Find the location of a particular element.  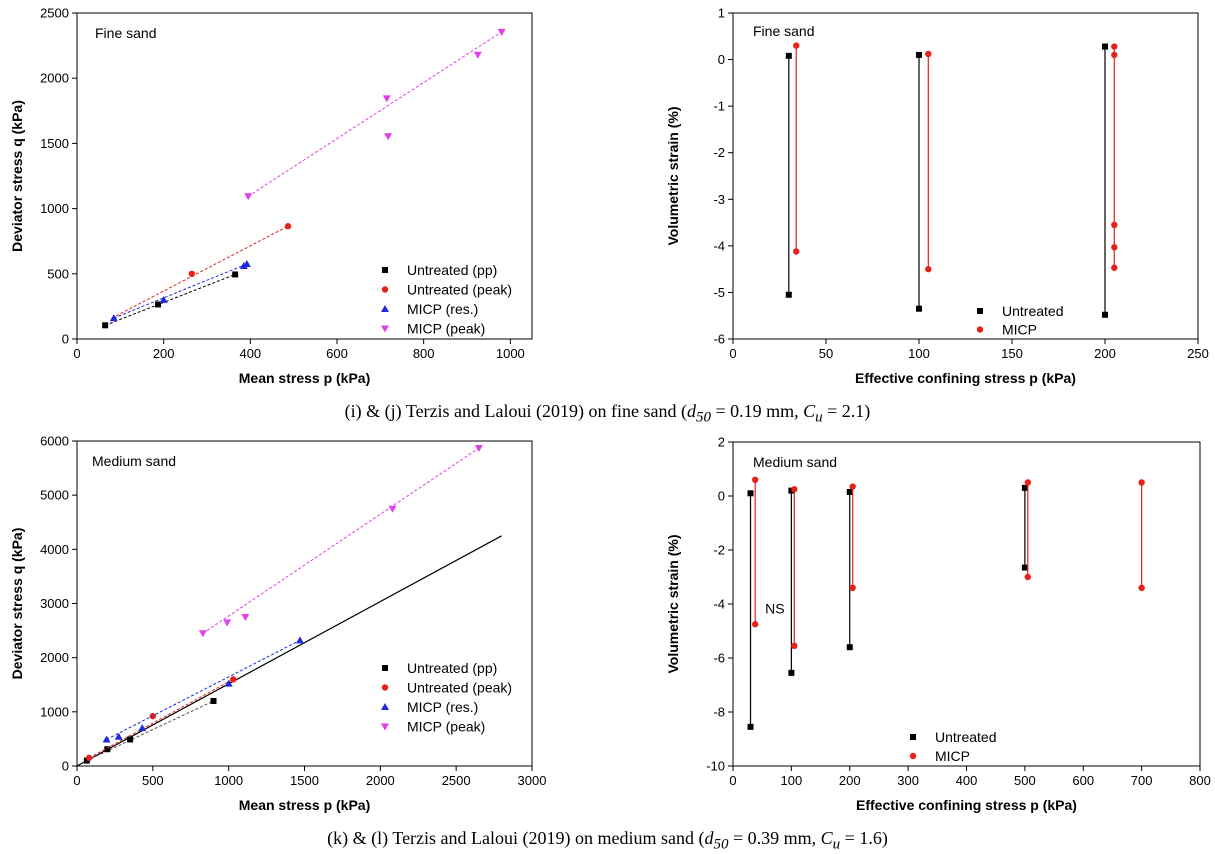

y-tick-label: 2000 is located at coordinates (54, 657).